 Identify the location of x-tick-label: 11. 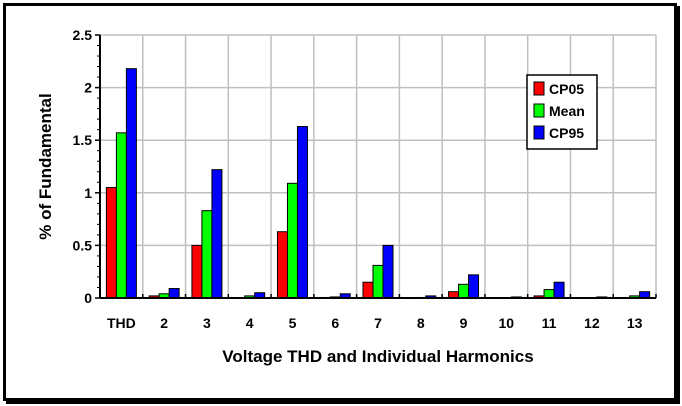
(549, 323).